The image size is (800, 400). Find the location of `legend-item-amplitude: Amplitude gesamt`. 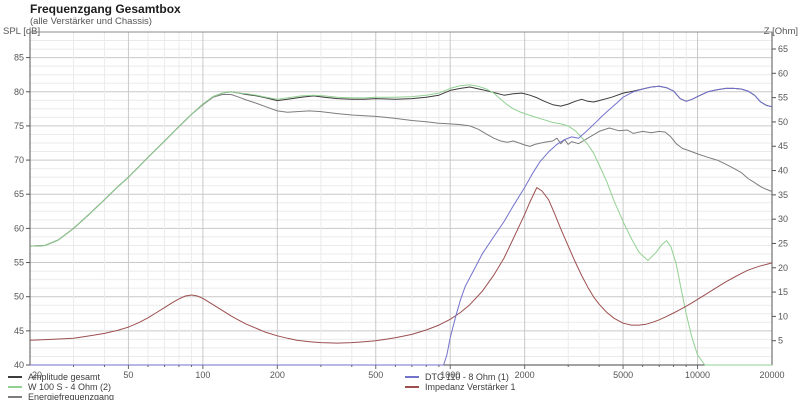

legend-item-amplitude: Amplitude gesamt is located at coordinates (61, 377).